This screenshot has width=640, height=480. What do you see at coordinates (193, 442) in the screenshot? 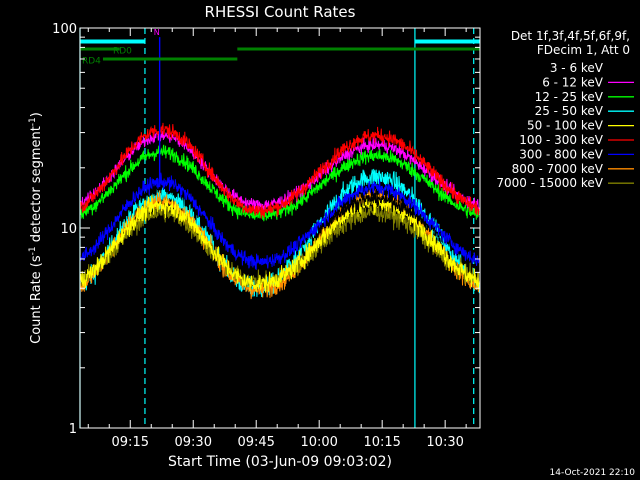
I see `x-tick-label: 09:30` at bounding box center [193, 442].